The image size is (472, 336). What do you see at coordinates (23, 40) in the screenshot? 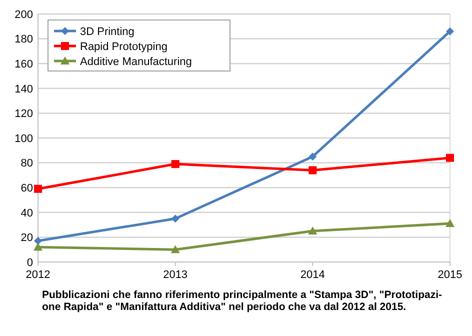
I see `y-tick-label: 180` at bounding box center [23, 40].